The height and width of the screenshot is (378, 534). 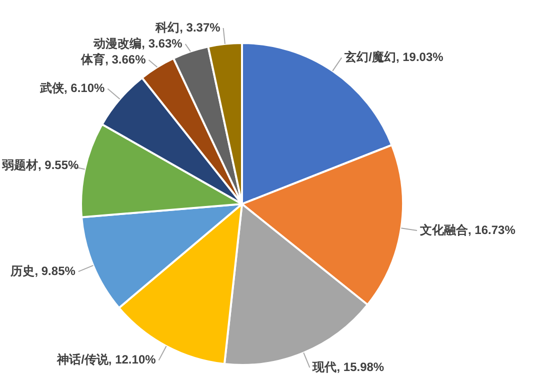 I want to click on slice-label: 弱题材, 9.55%, so click(x=40, y=165).